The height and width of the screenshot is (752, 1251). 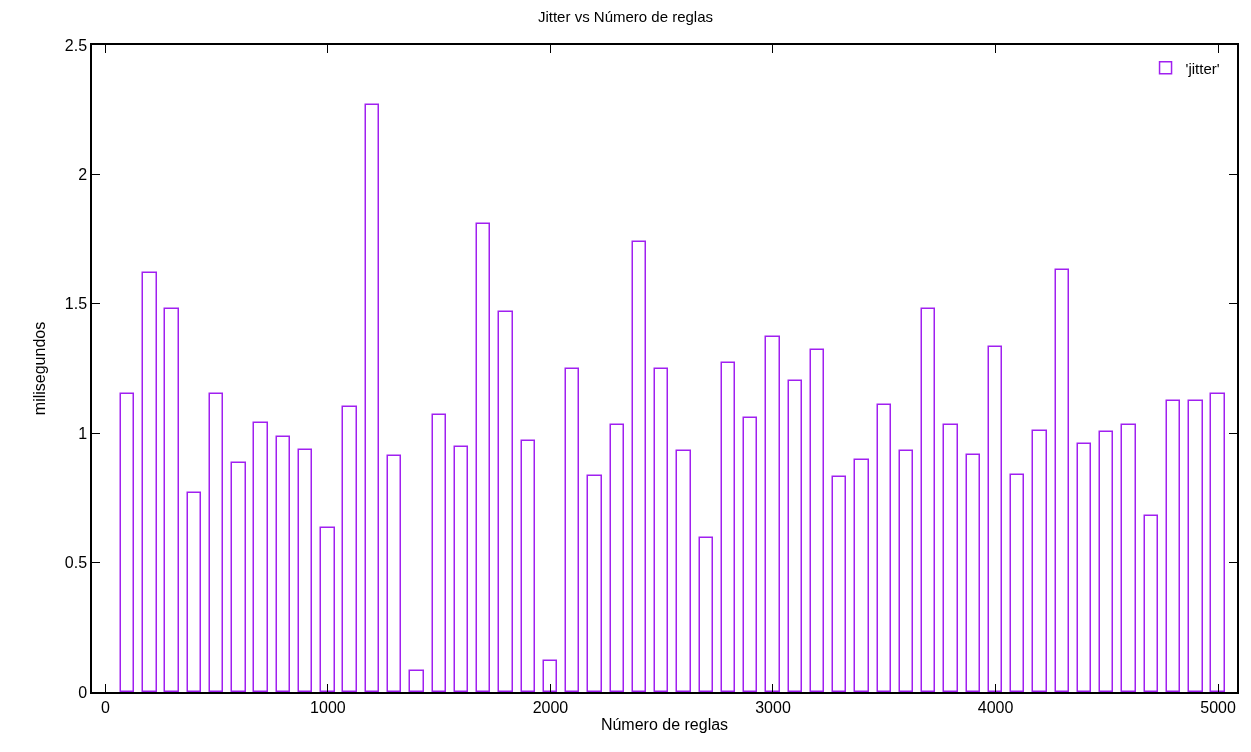 What do you see at coordinates (76, 563) in the screenshot?
I see `y-tick-label: 0.5` at bounding box center [76, 563].